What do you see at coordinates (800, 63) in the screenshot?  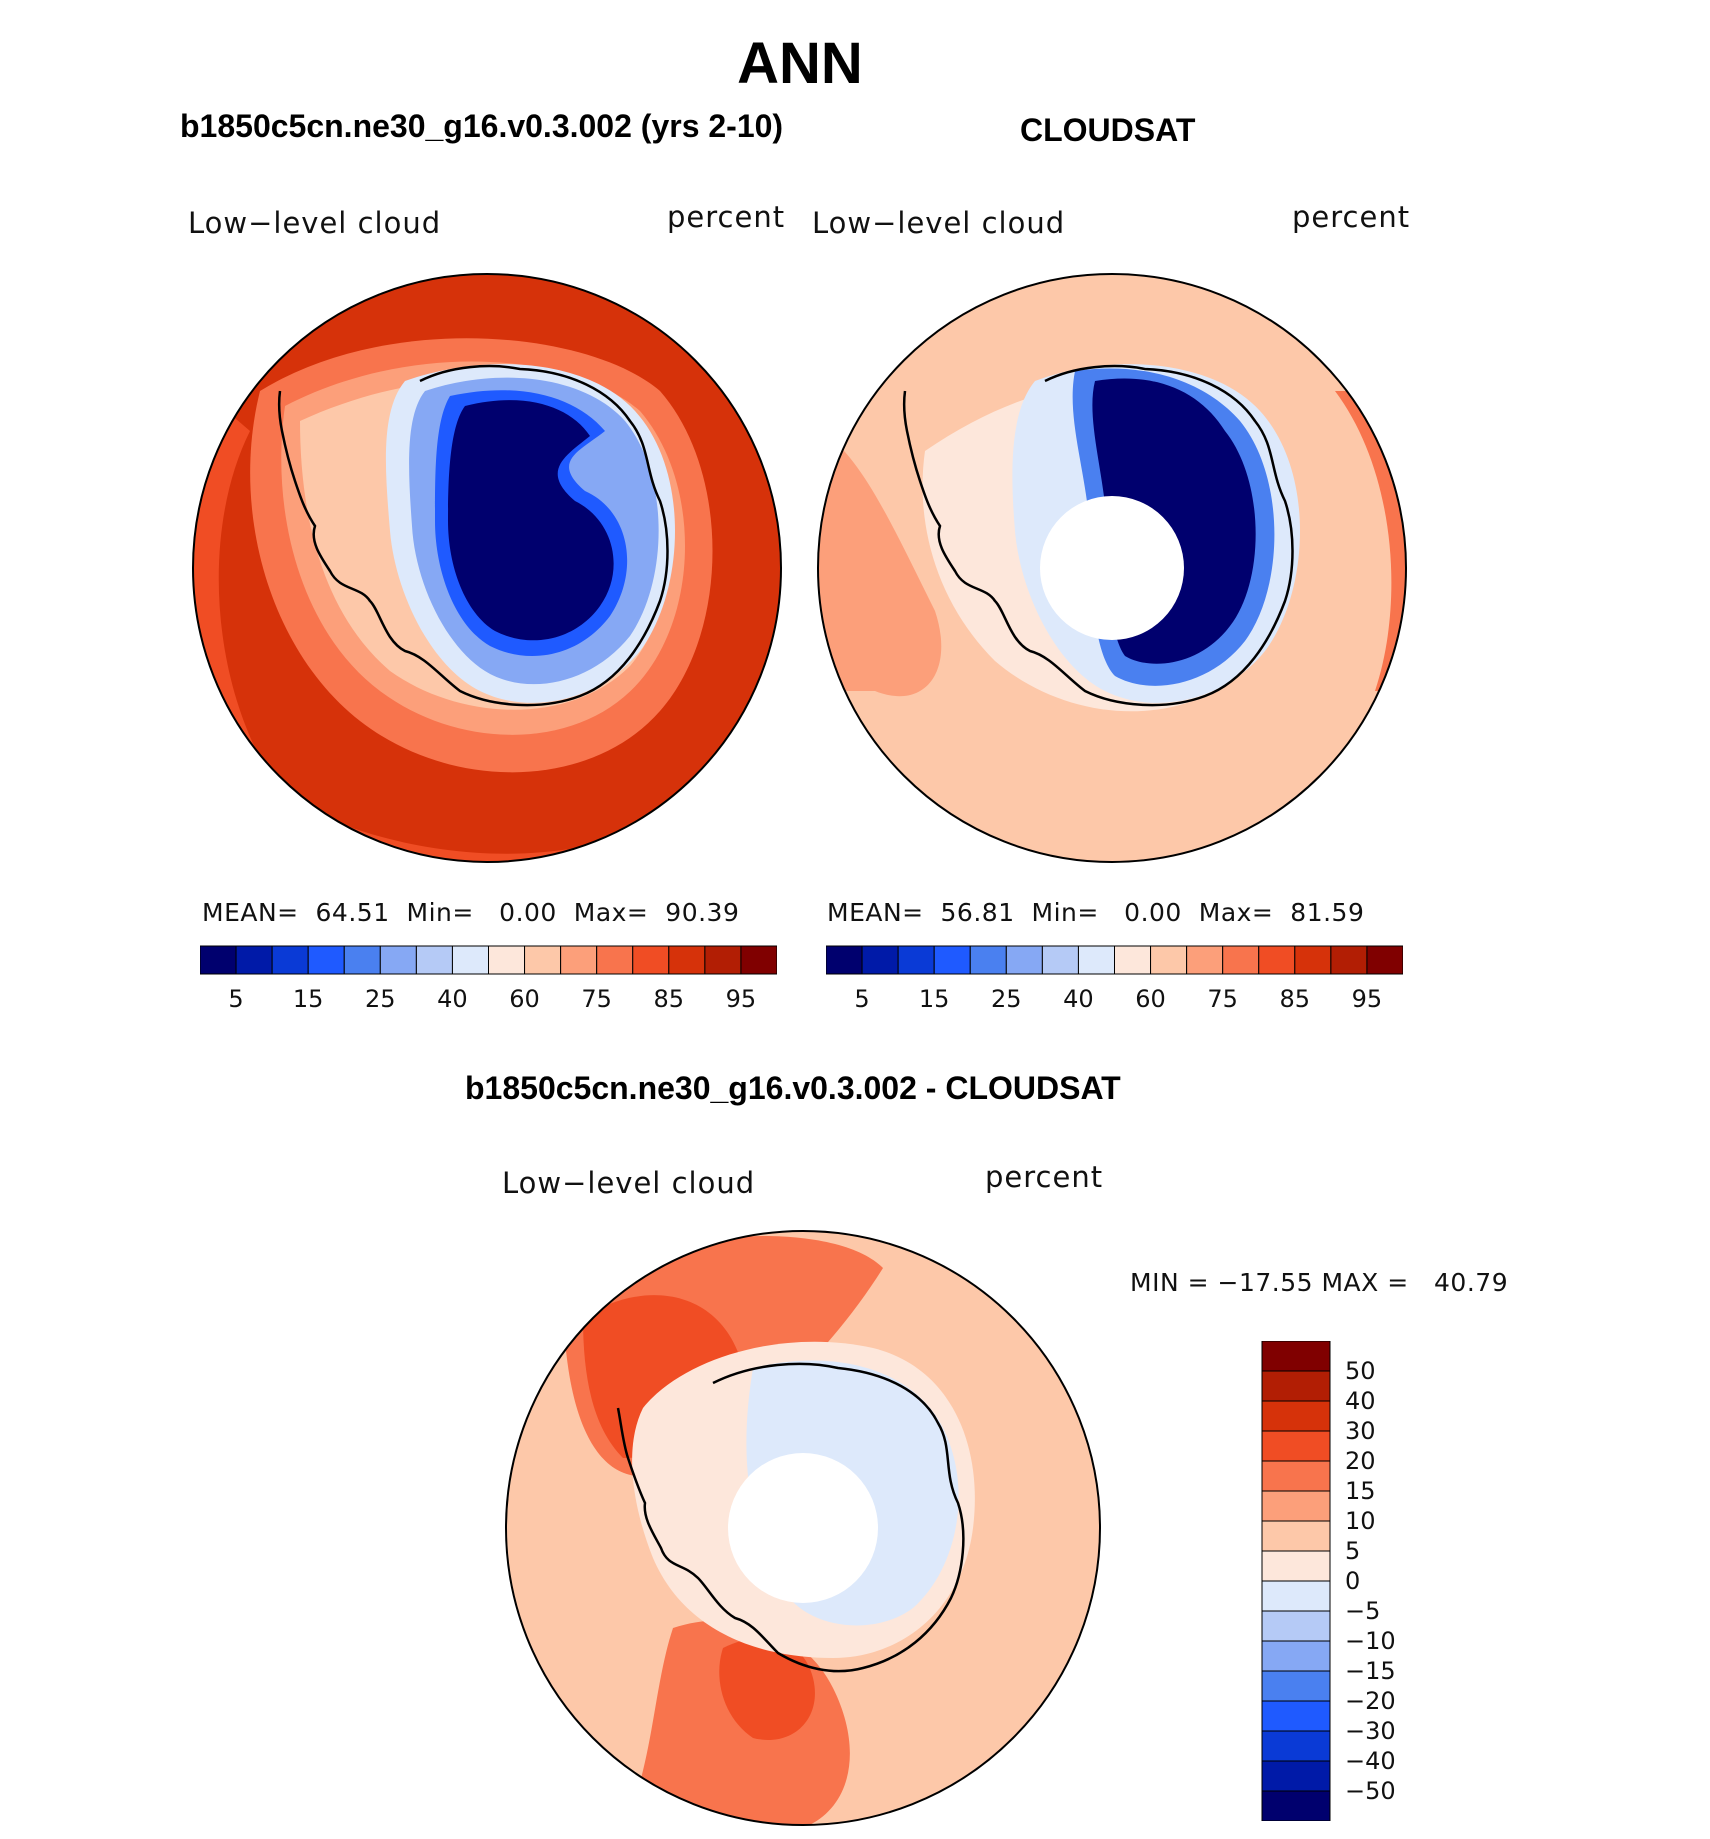 I see `main-title: ANN` at bounding box center [800, 63].